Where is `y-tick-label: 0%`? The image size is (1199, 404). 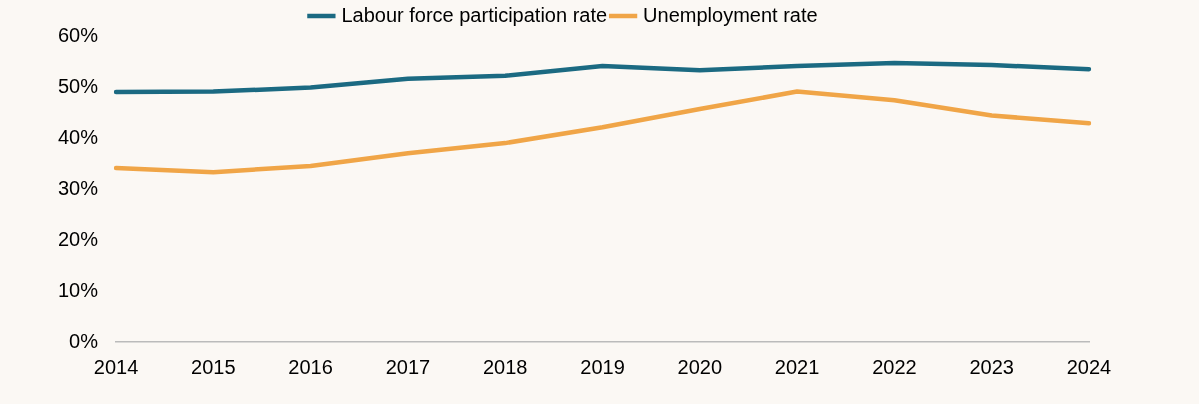
y-tick-label: 0% is located at coordinates (84, 340).